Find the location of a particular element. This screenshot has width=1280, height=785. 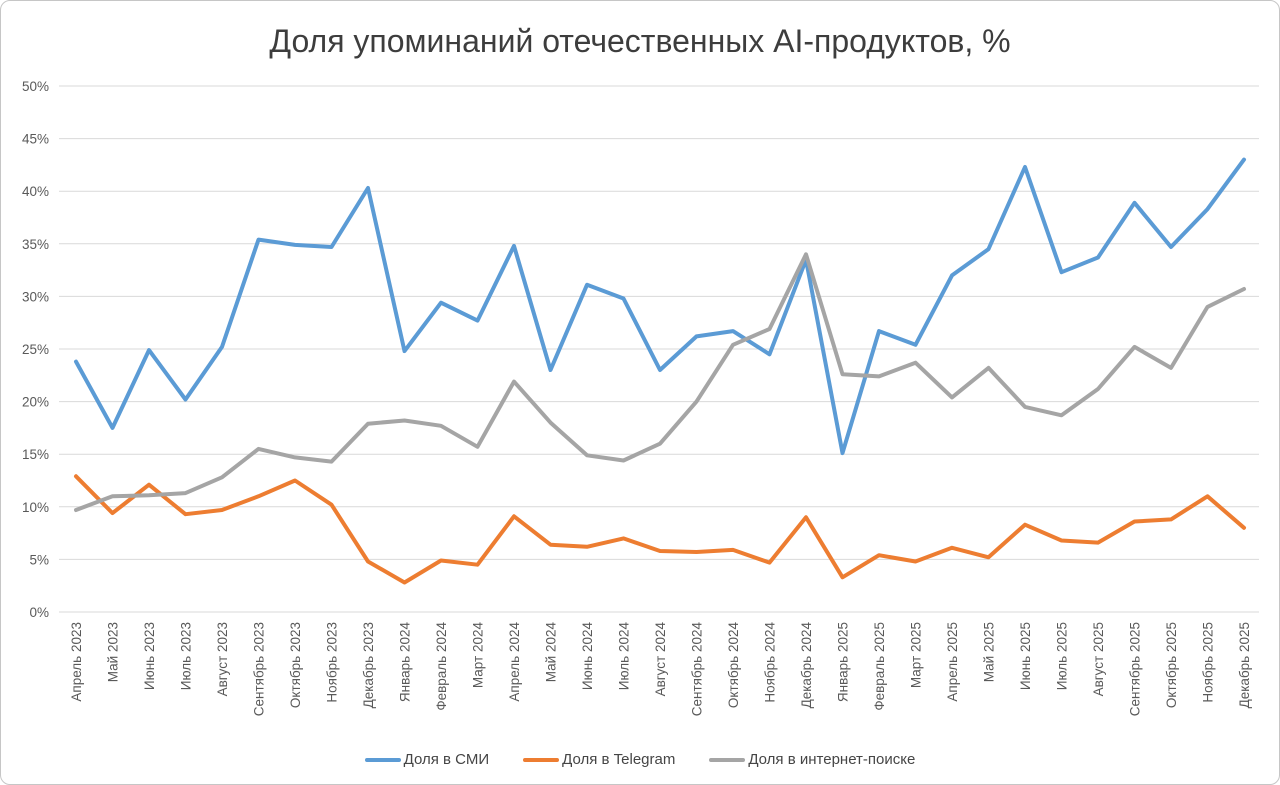

x-axis-tick-label: Ноябрь 2024 is located at coordinates (770, 662).